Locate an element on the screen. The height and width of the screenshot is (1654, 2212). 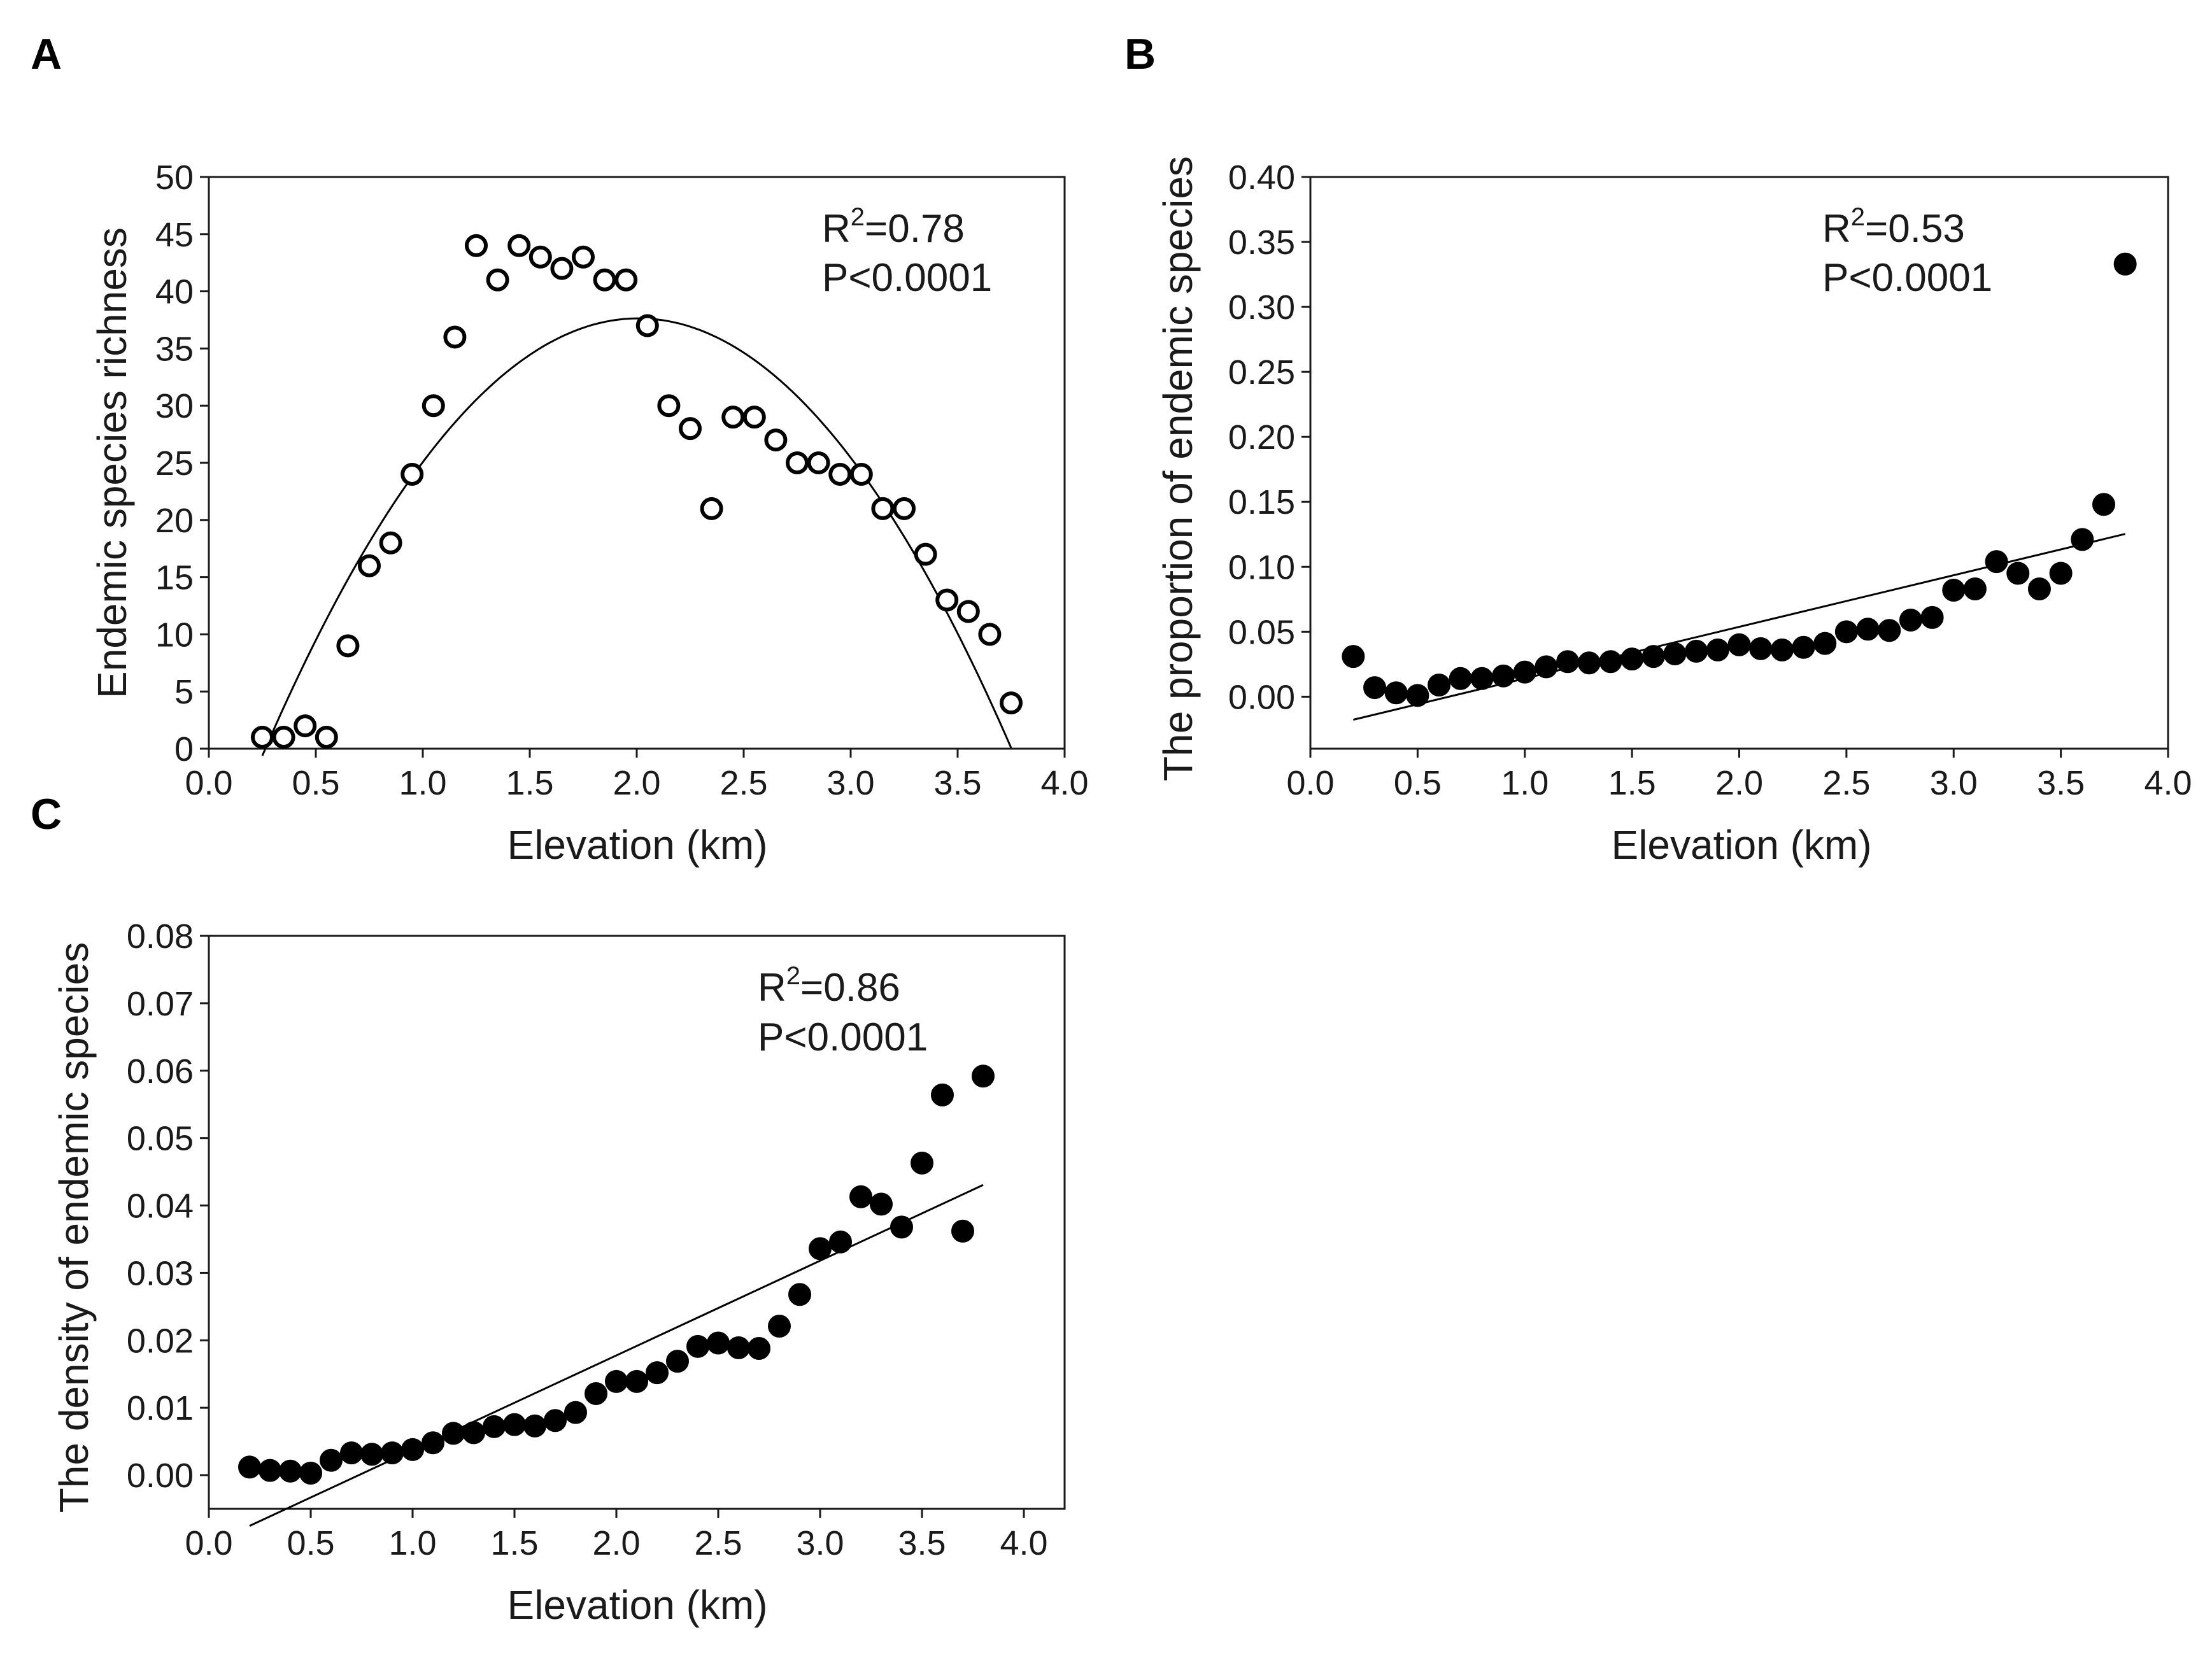
x-tick-label-c: 0.5 is located at coordinates (310, 1543).